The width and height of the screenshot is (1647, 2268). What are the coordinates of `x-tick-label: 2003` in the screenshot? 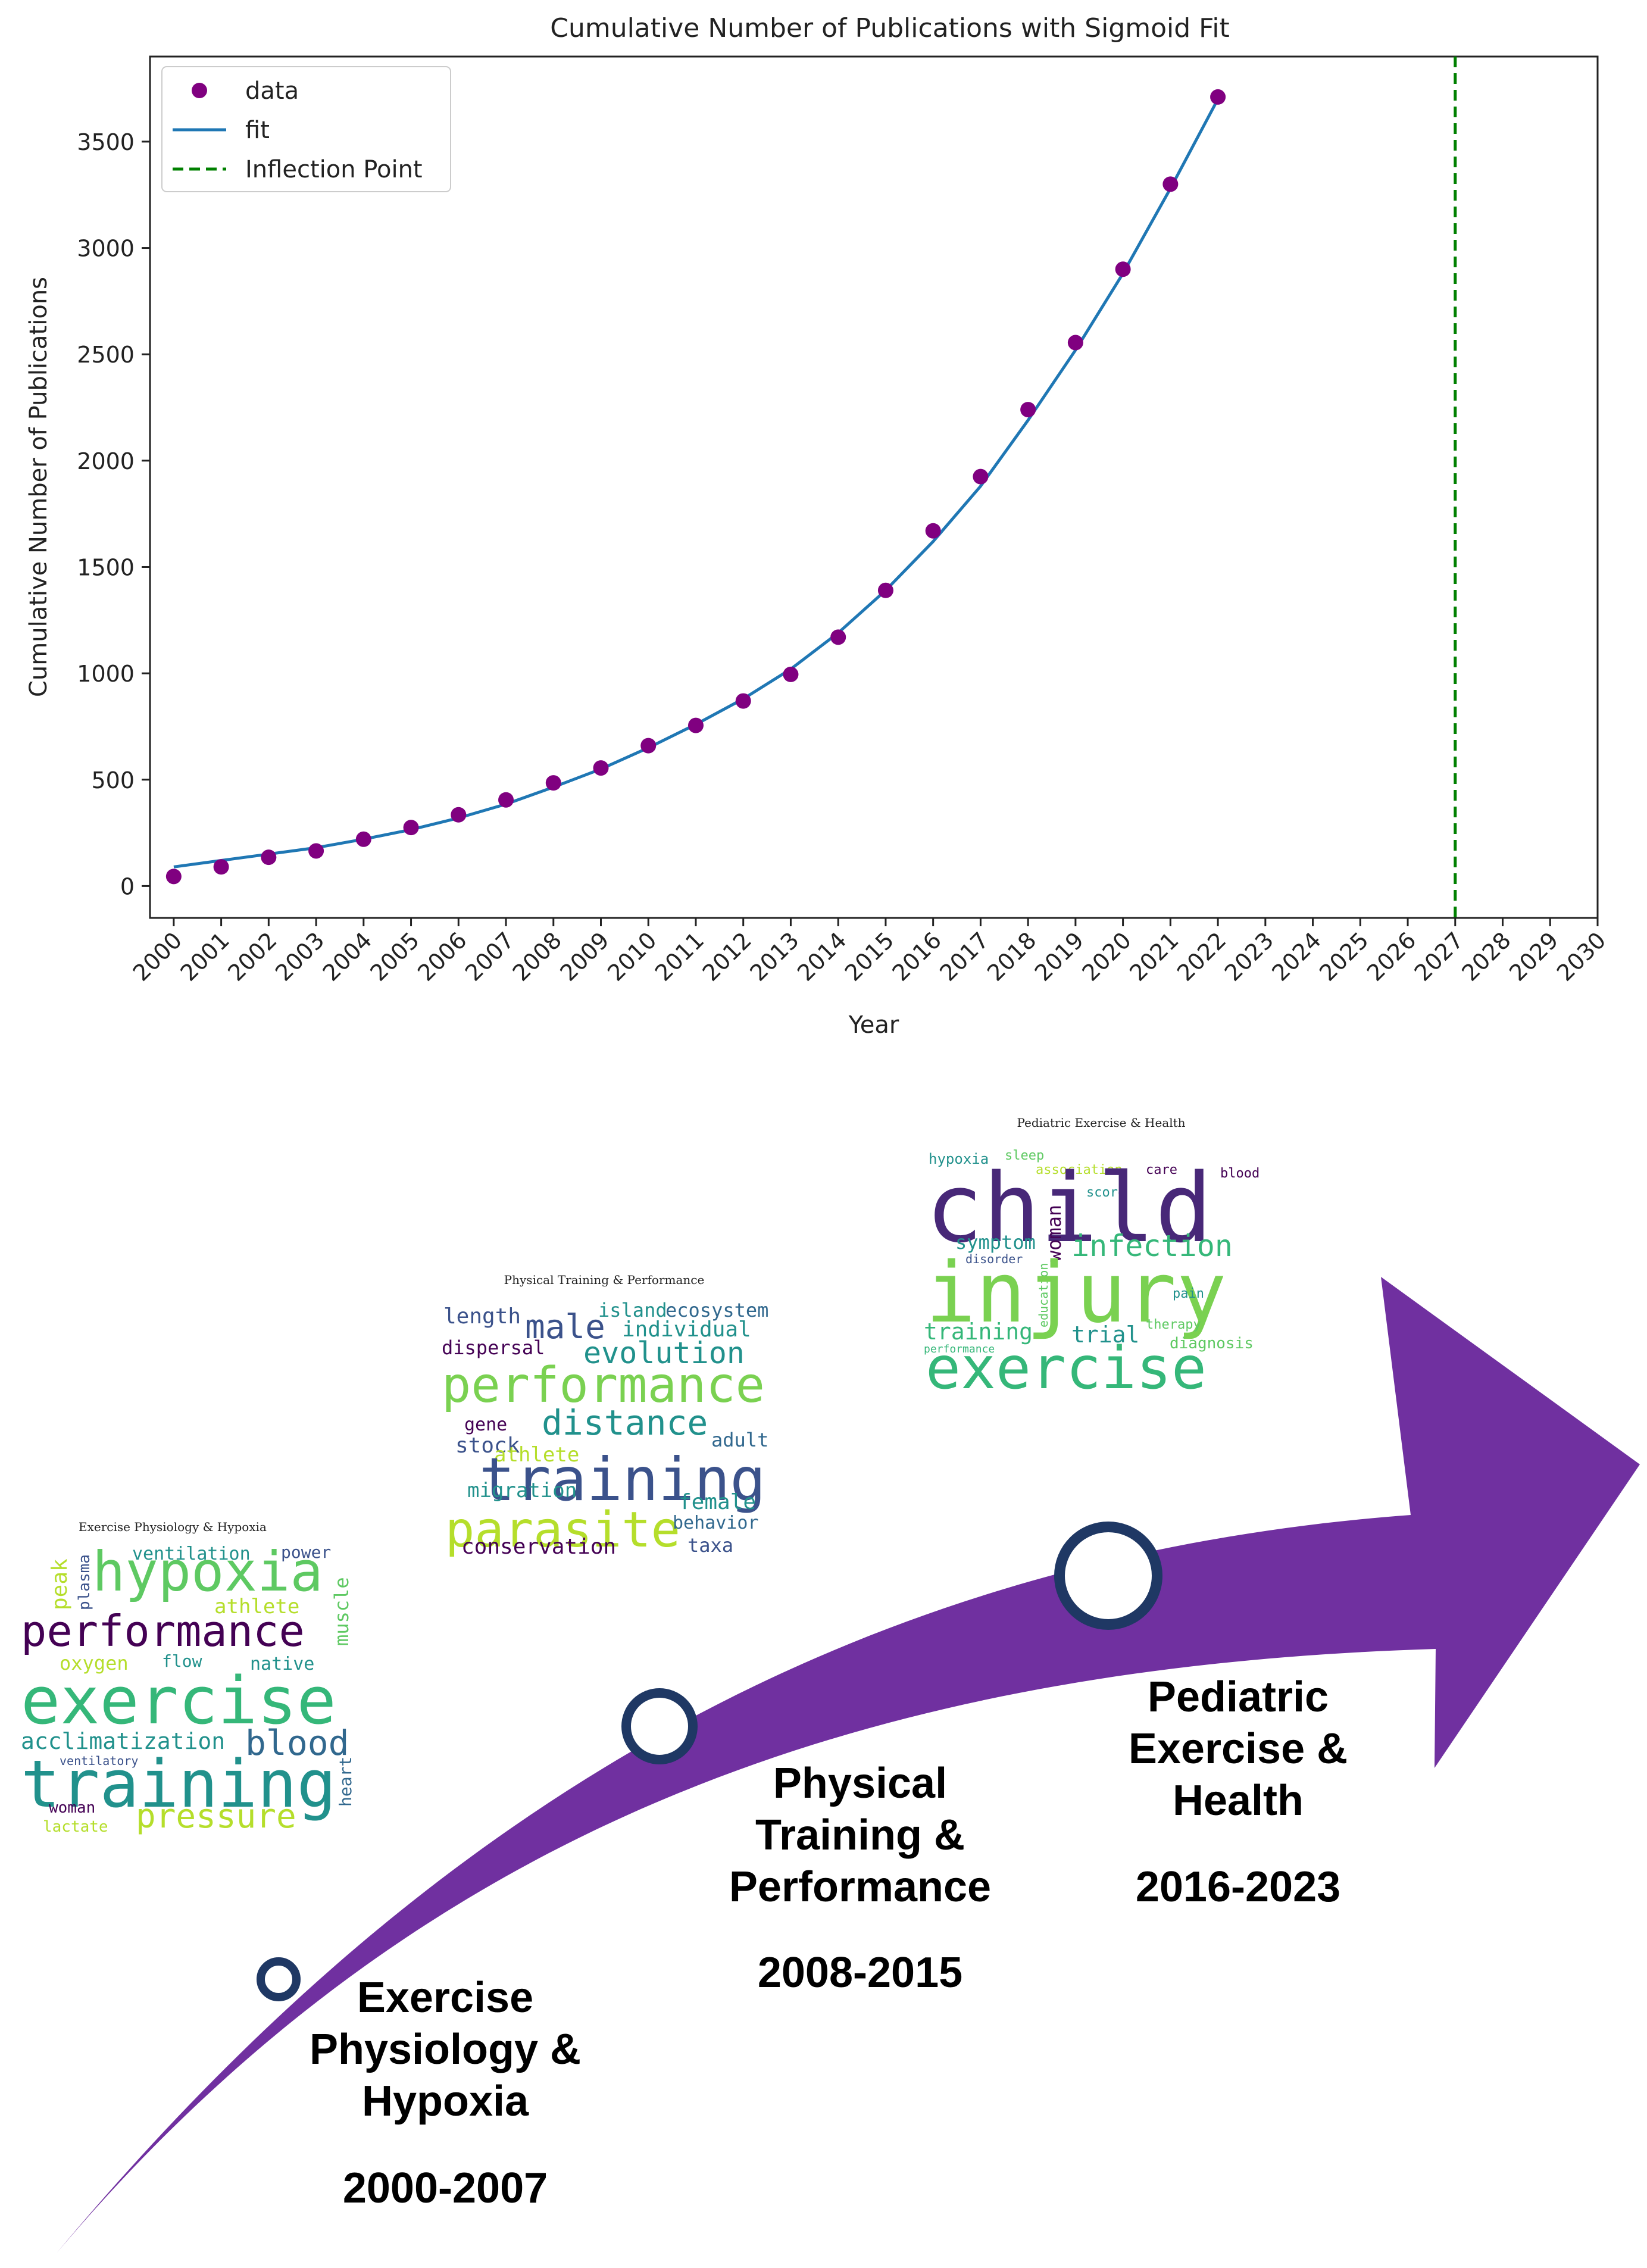 It's located at (300, 956).